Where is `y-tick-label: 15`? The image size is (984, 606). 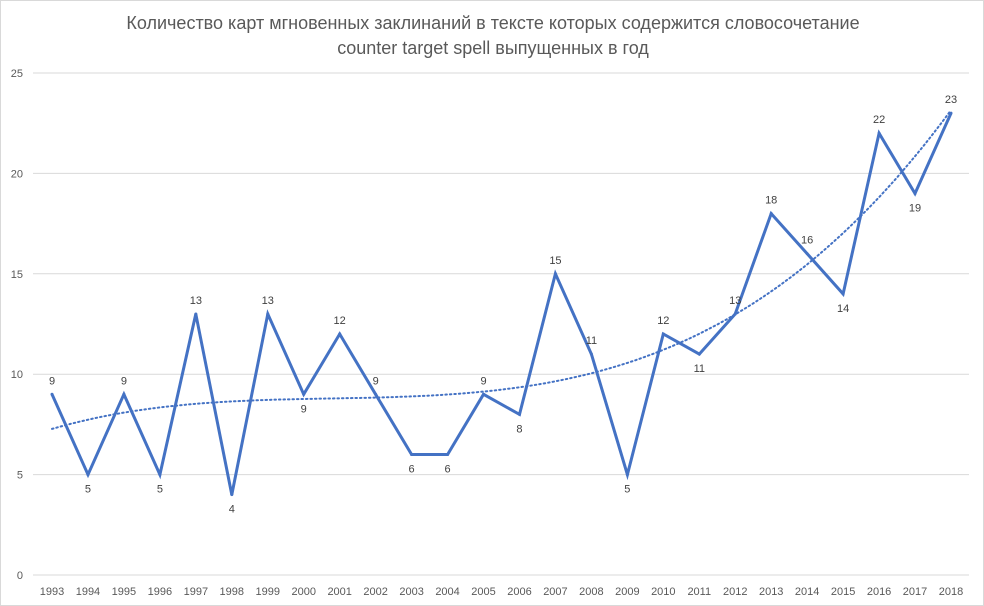
y-tick-label: 15 is located at coordinates (17, 275).